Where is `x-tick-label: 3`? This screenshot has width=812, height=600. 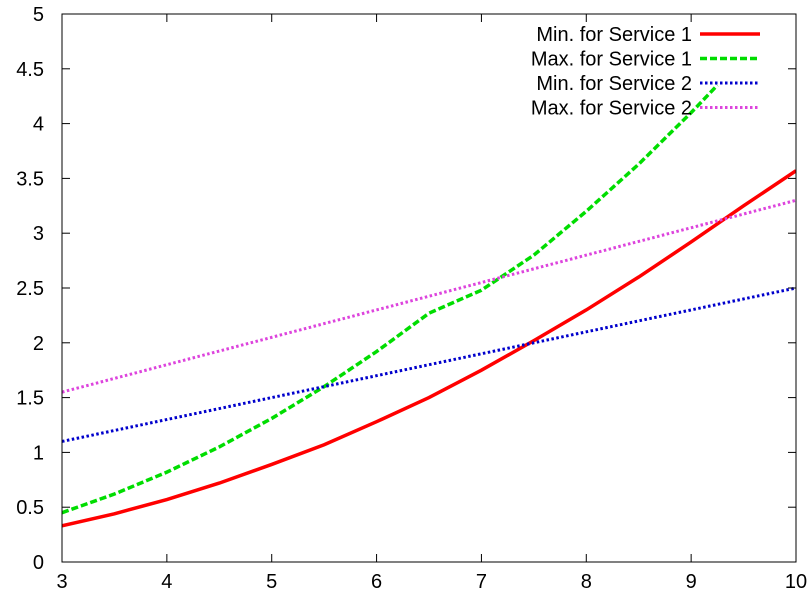 x-tick-label: 3 is located at coordinates (61, 582).